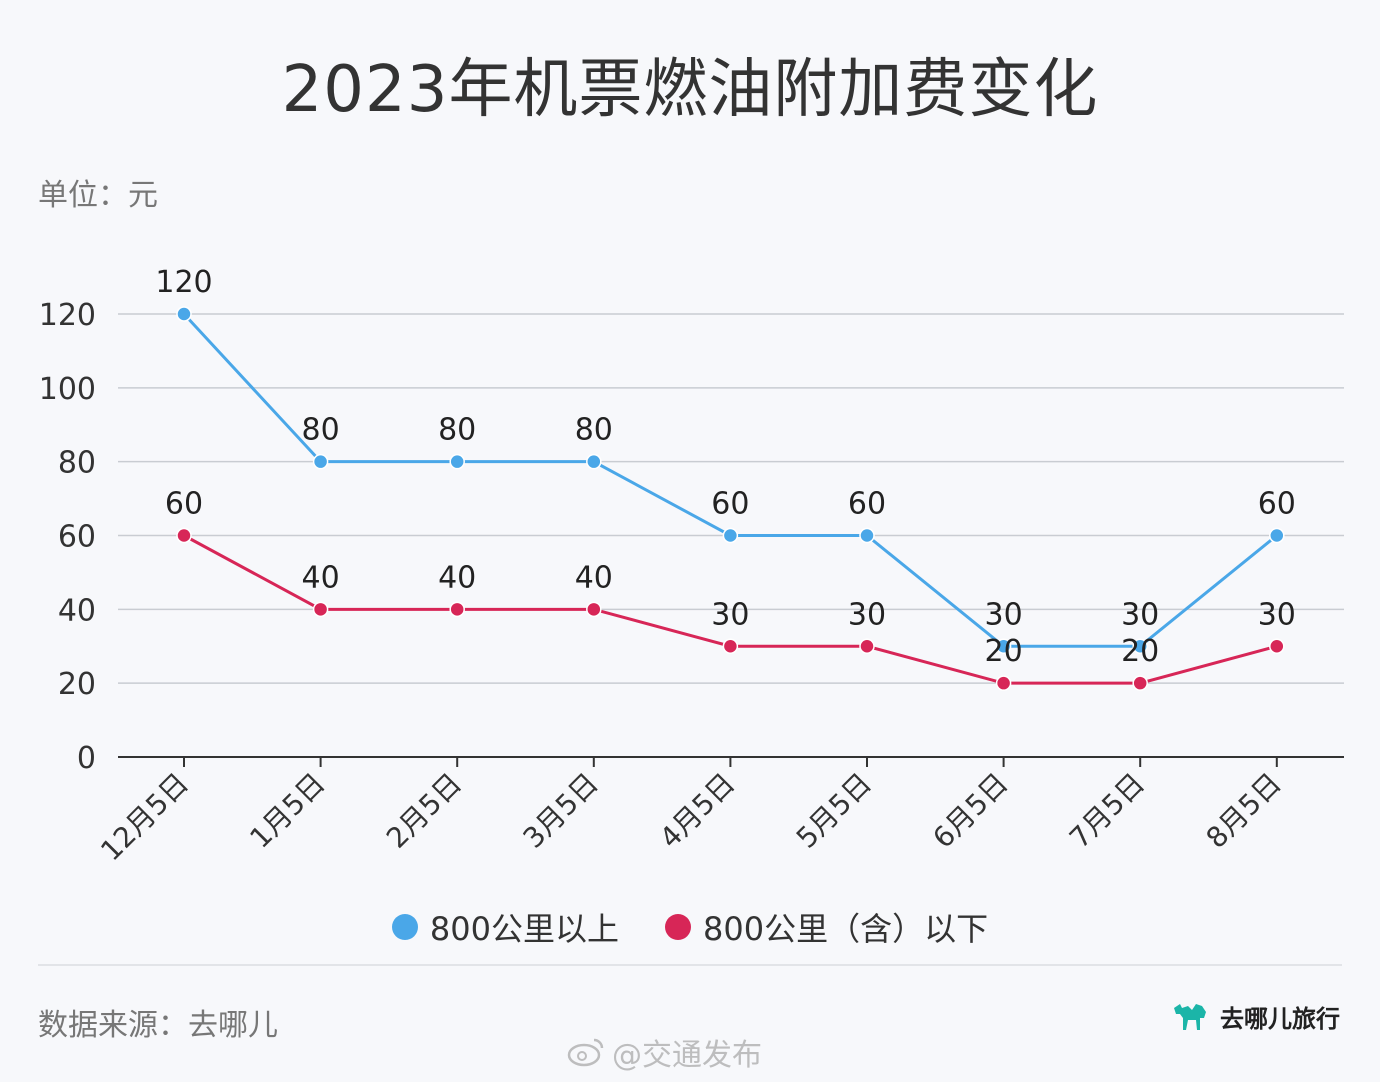  Describe the element at coordinates (970, 811) in the screenshot. I see `x-tick-label: 6月5日` at that location.